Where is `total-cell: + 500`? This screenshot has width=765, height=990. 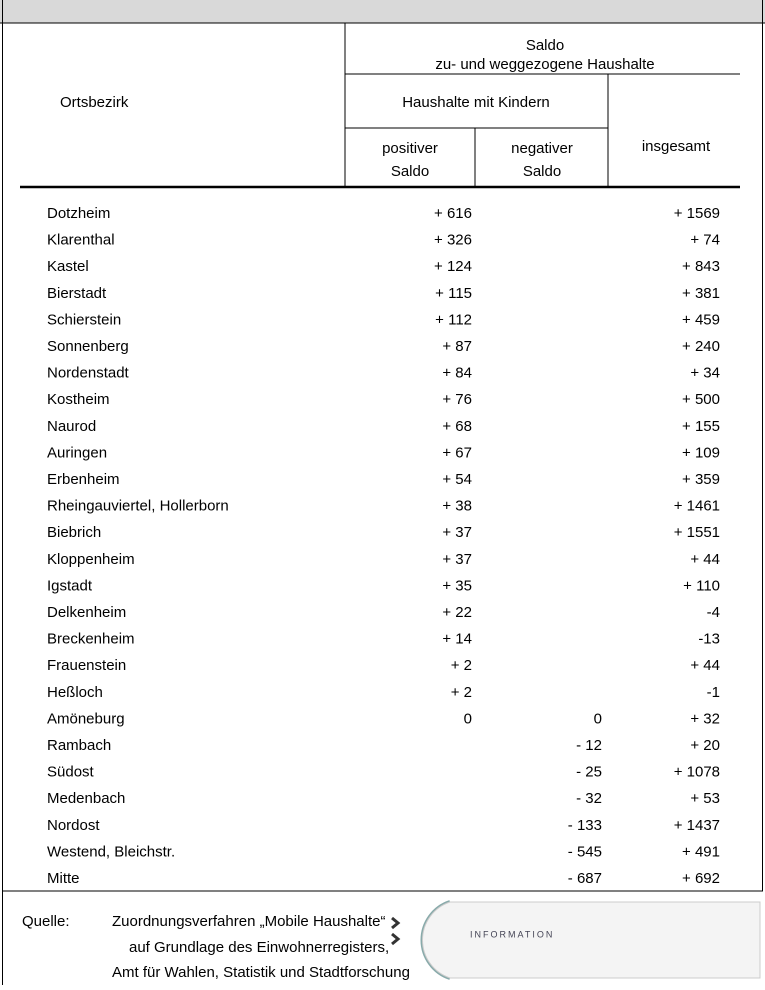
total-cell: + 500 is located at coordinates (701, 399).